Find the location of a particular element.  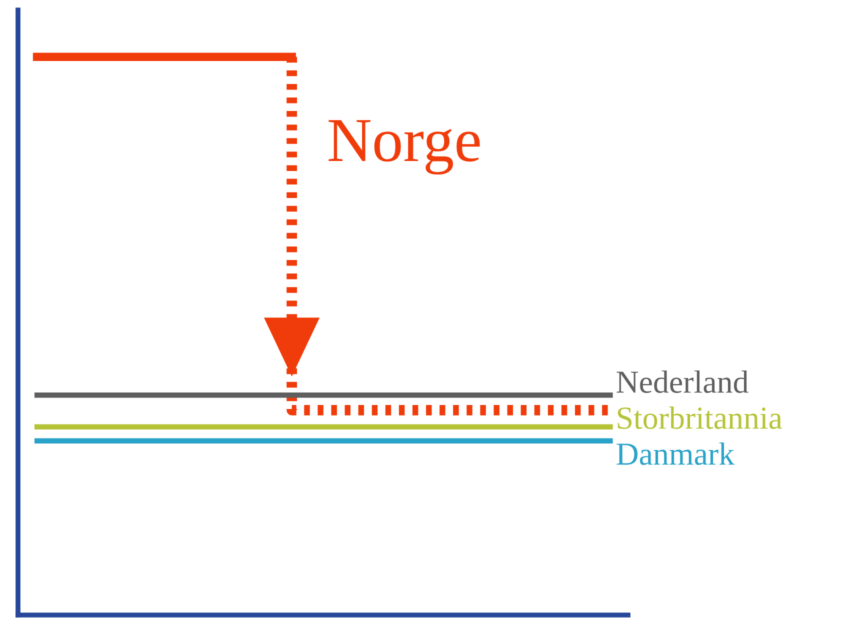

series-label: Norge is located at coordinates (404, 147).